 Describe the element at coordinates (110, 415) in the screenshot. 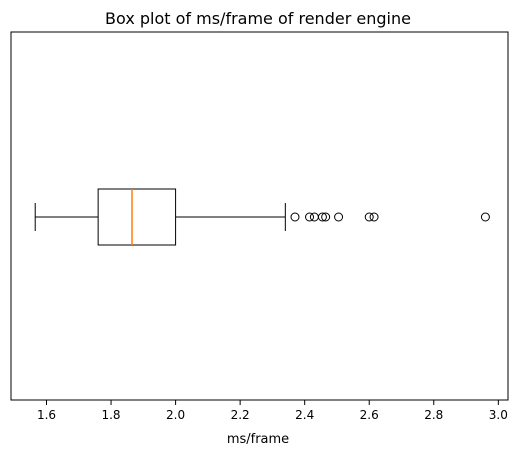

I see `x-tick-label: 1.8` at that location.